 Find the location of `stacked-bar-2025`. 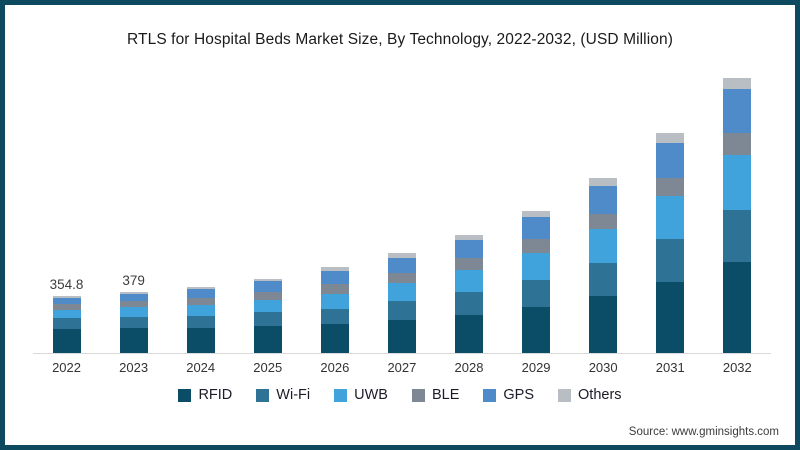

stacked-bar-2025 is located at coordinates (267, 315).